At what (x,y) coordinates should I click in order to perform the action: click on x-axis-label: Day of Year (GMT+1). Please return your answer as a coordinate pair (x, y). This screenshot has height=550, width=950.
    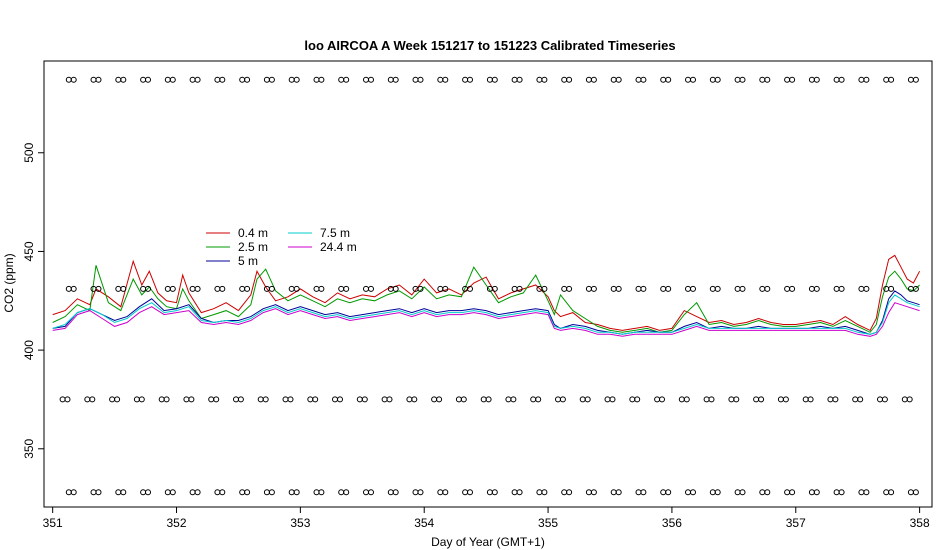
    Looking at the image, I should click on (488, 542).